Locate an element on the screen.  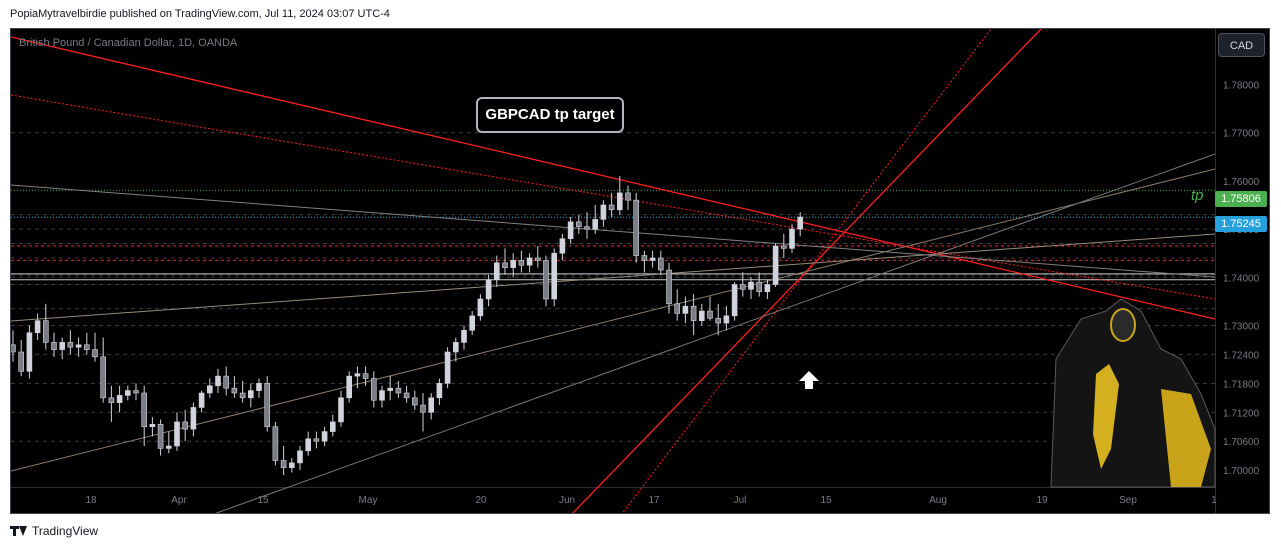
price-tick-label: 1.72400 is located at coordinates (1241, 355).